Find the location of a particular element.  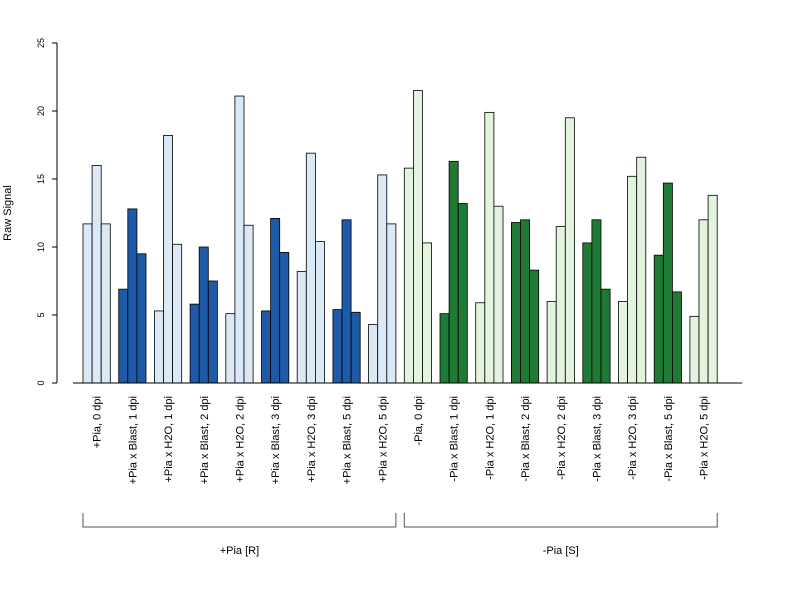

x-tick-label: +Pia x Blast, 5 dpi is located at coordinates (348, 440).